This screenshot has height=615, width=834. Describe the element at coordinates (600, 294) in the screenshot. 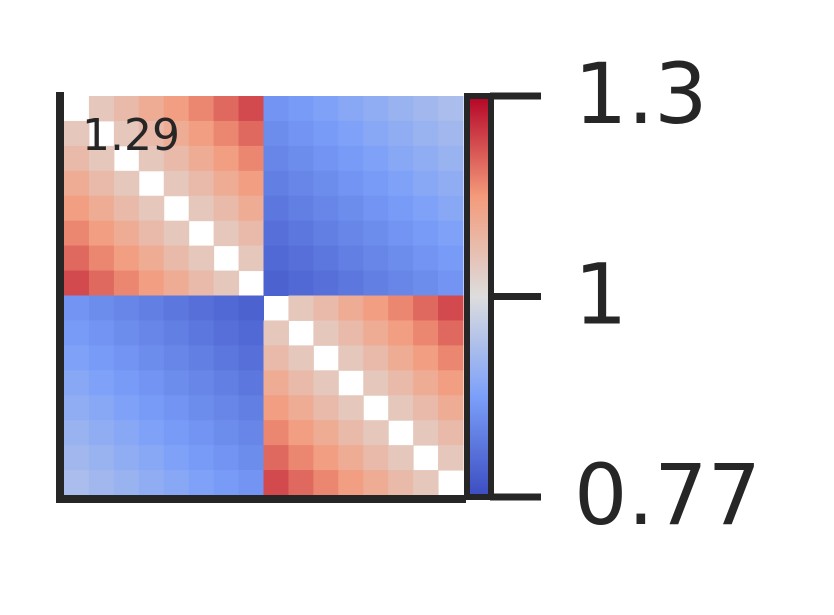

I see `colorbar-tick-label: 1` at that location.